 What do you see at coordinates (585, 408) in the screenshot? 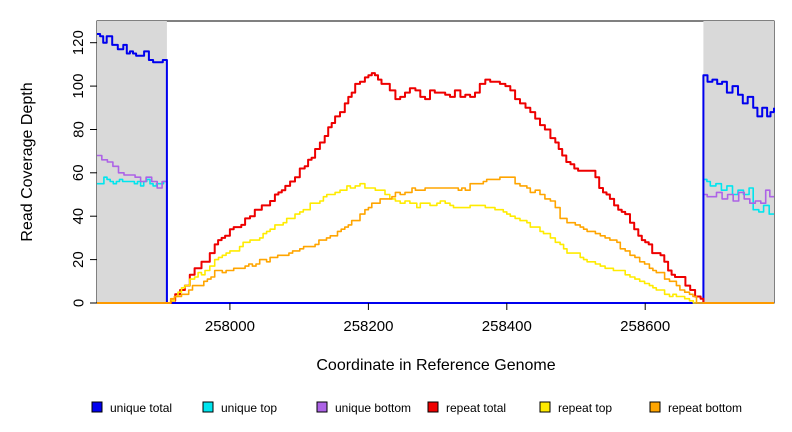
I see `legend-label-repeat-top: repeat top` at bounding box center [585, 408].